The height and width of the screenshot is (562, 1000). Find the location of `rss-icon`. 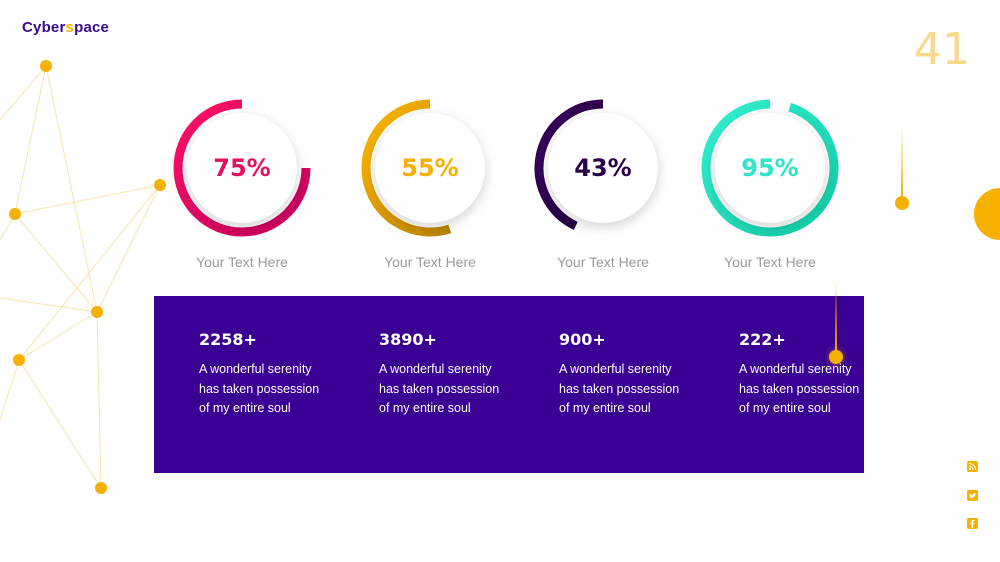

rss-icon is located at coordinates (972, 466).